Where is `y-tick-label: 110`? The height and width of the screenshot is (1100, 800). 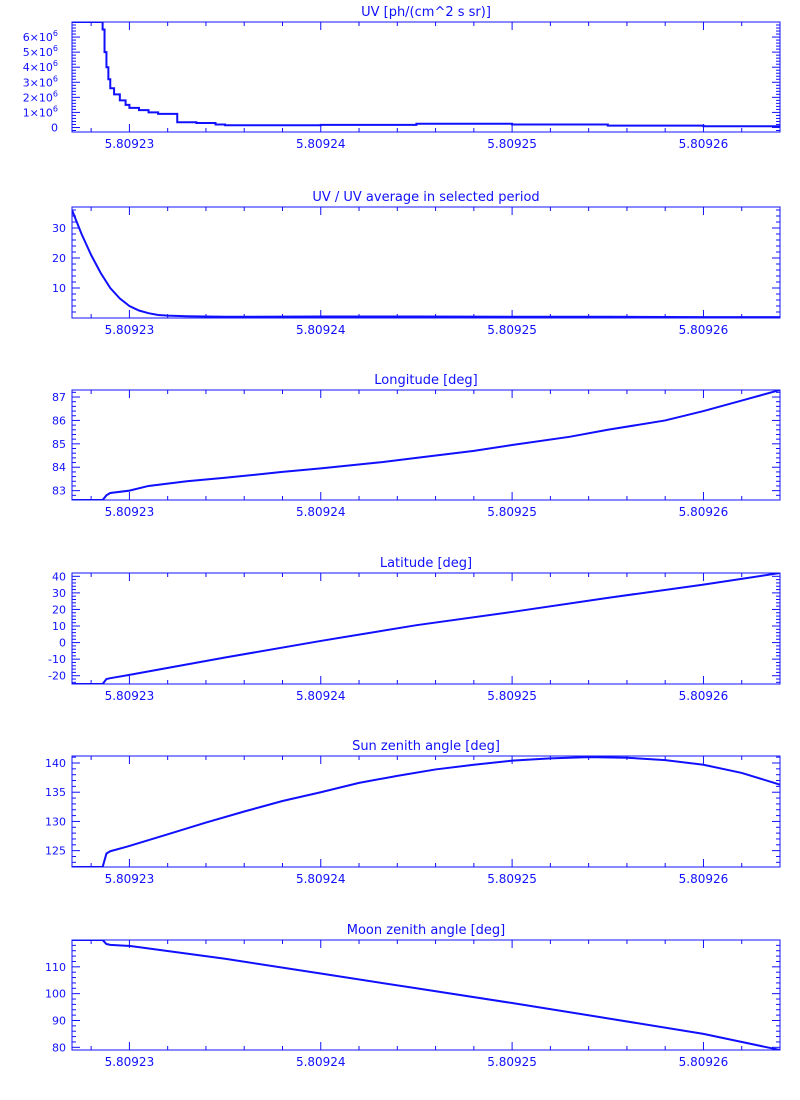
y-tick-label: 110 is located at coordinates (55, 967).